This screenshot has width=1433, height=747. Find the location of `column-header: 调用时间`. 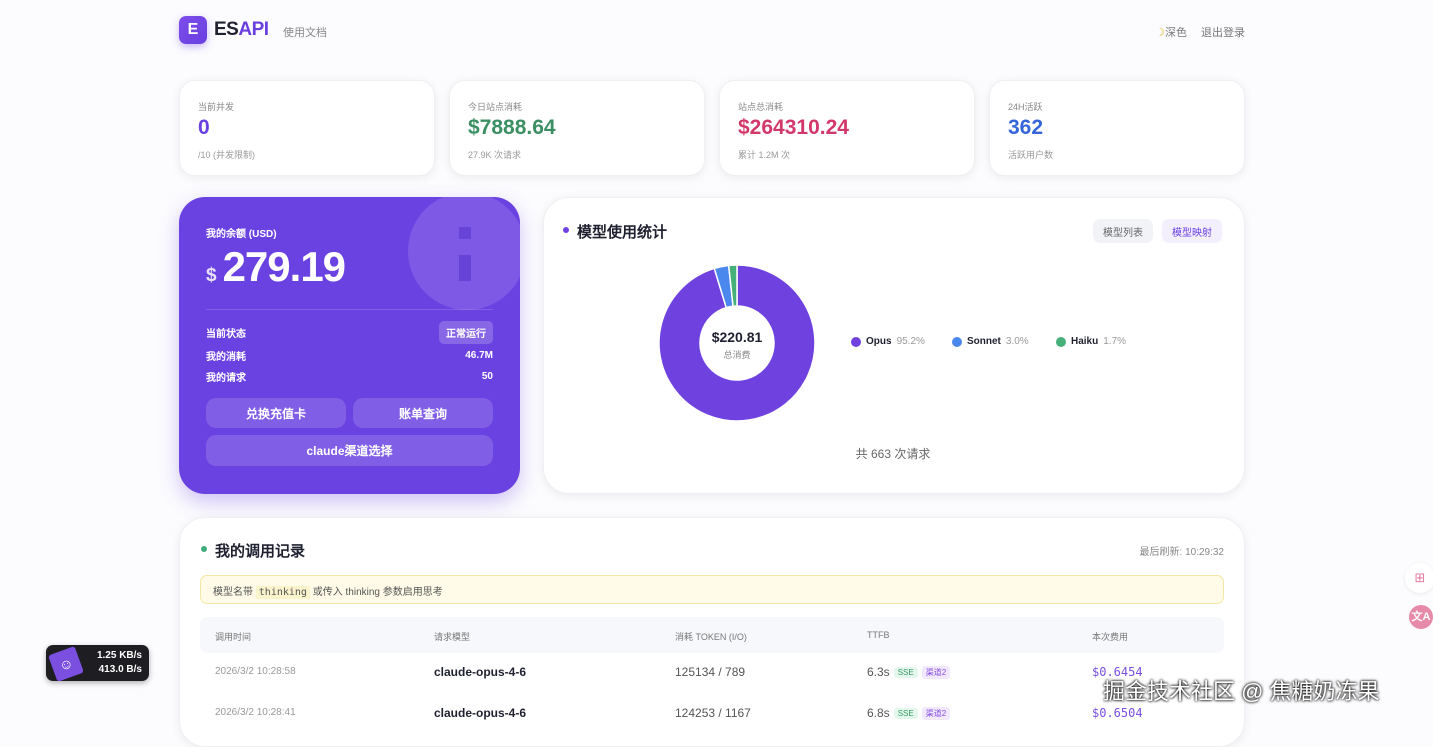

column-header: 调用时间 is located at coordinates (233, 637).